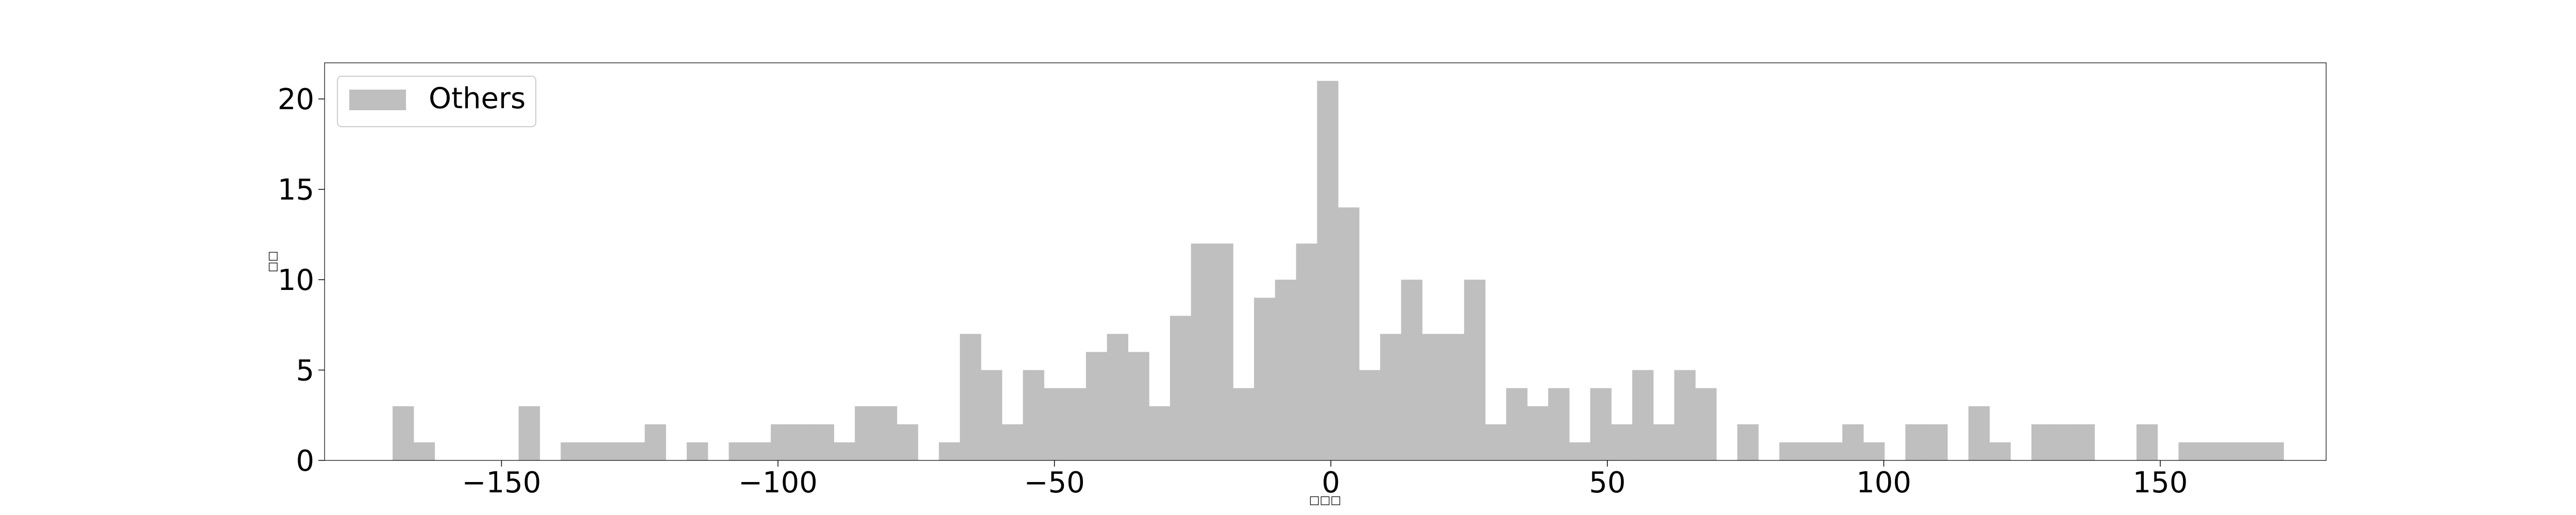 The width and height of the screenshot is (2576, 515). Describe the element at coordinates (377, 100) in the screenshot. I see `legend-swatch-others` at that location.